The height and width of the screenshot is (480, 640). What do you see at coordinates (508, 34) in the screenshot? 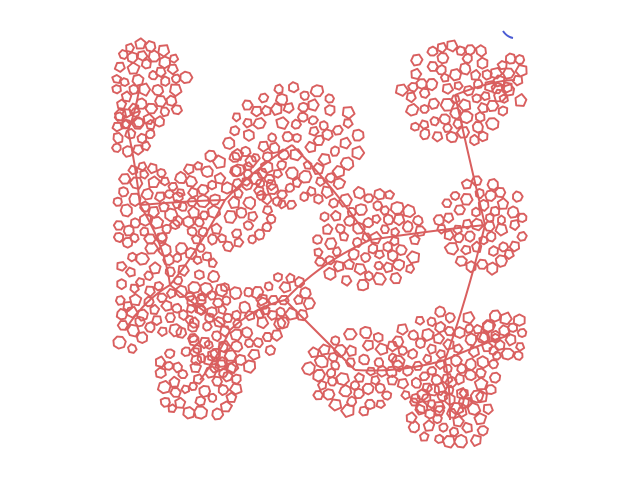
I see `blue-highlight-segment` at bounding box center [508, 34].